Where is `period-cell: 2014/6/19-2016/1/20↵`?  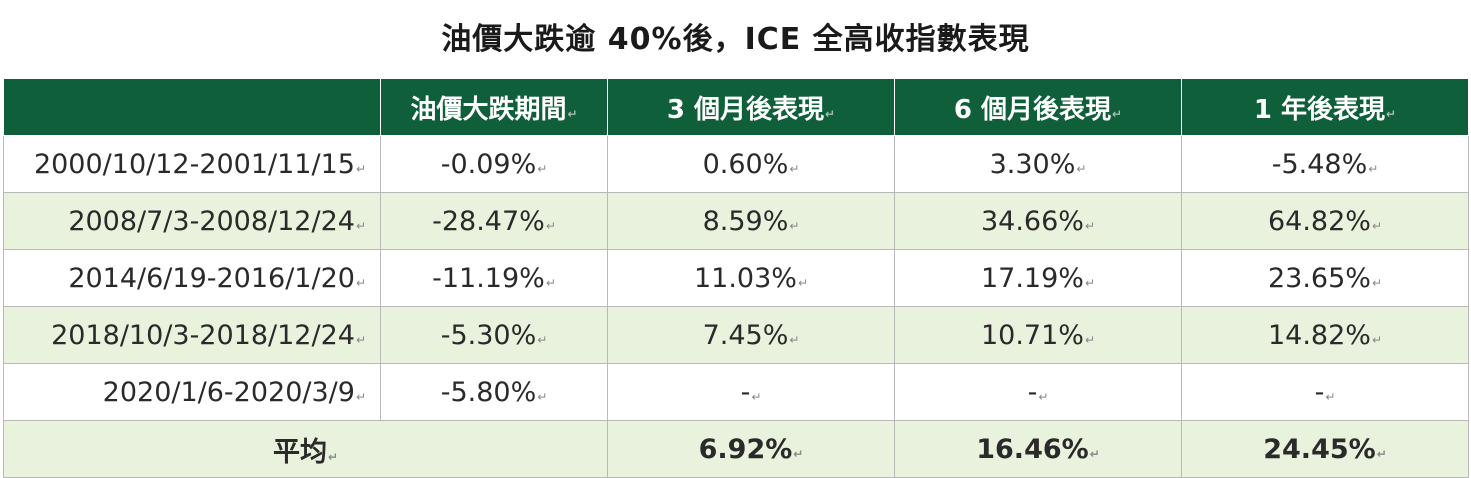
period-cell: 2014/6/19-2016/1/20↵ is located at coordinates (192, 278).